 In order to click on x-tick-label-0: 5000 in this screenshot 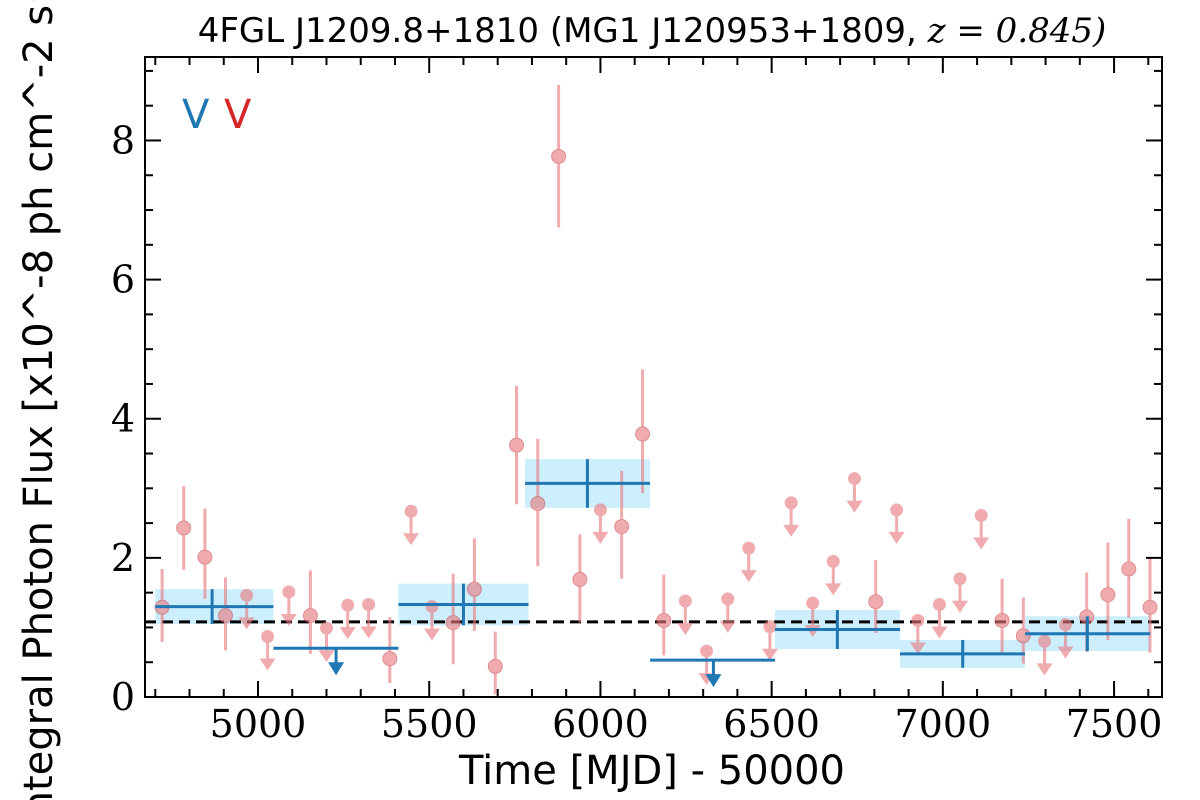, I will do `click(258, 724)`.